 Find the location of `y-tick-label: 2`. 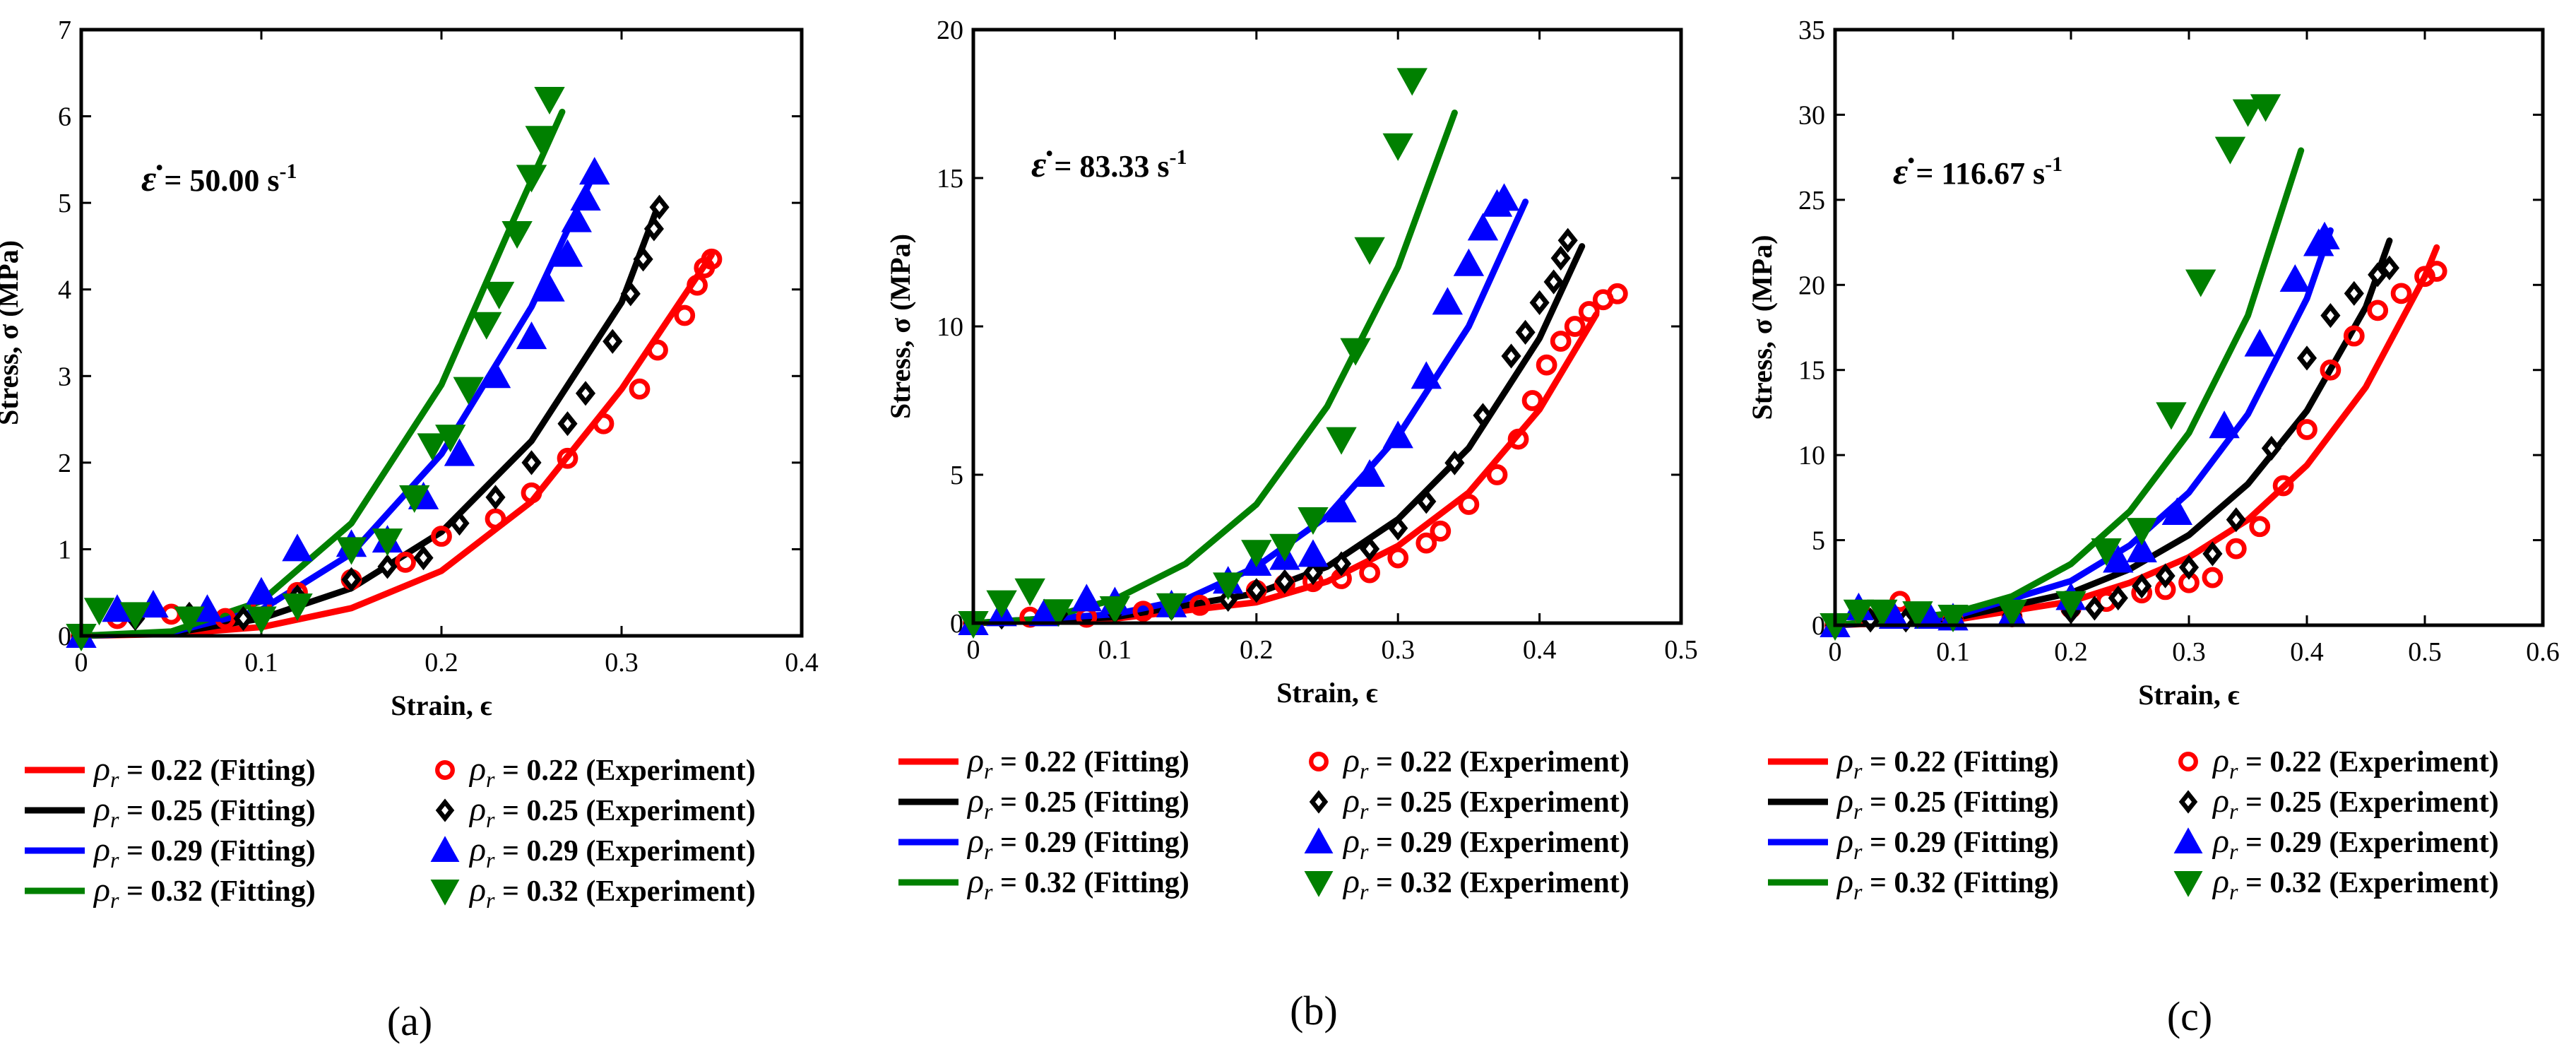

y-tick-label: 2 is located at coordinates (64, 463).